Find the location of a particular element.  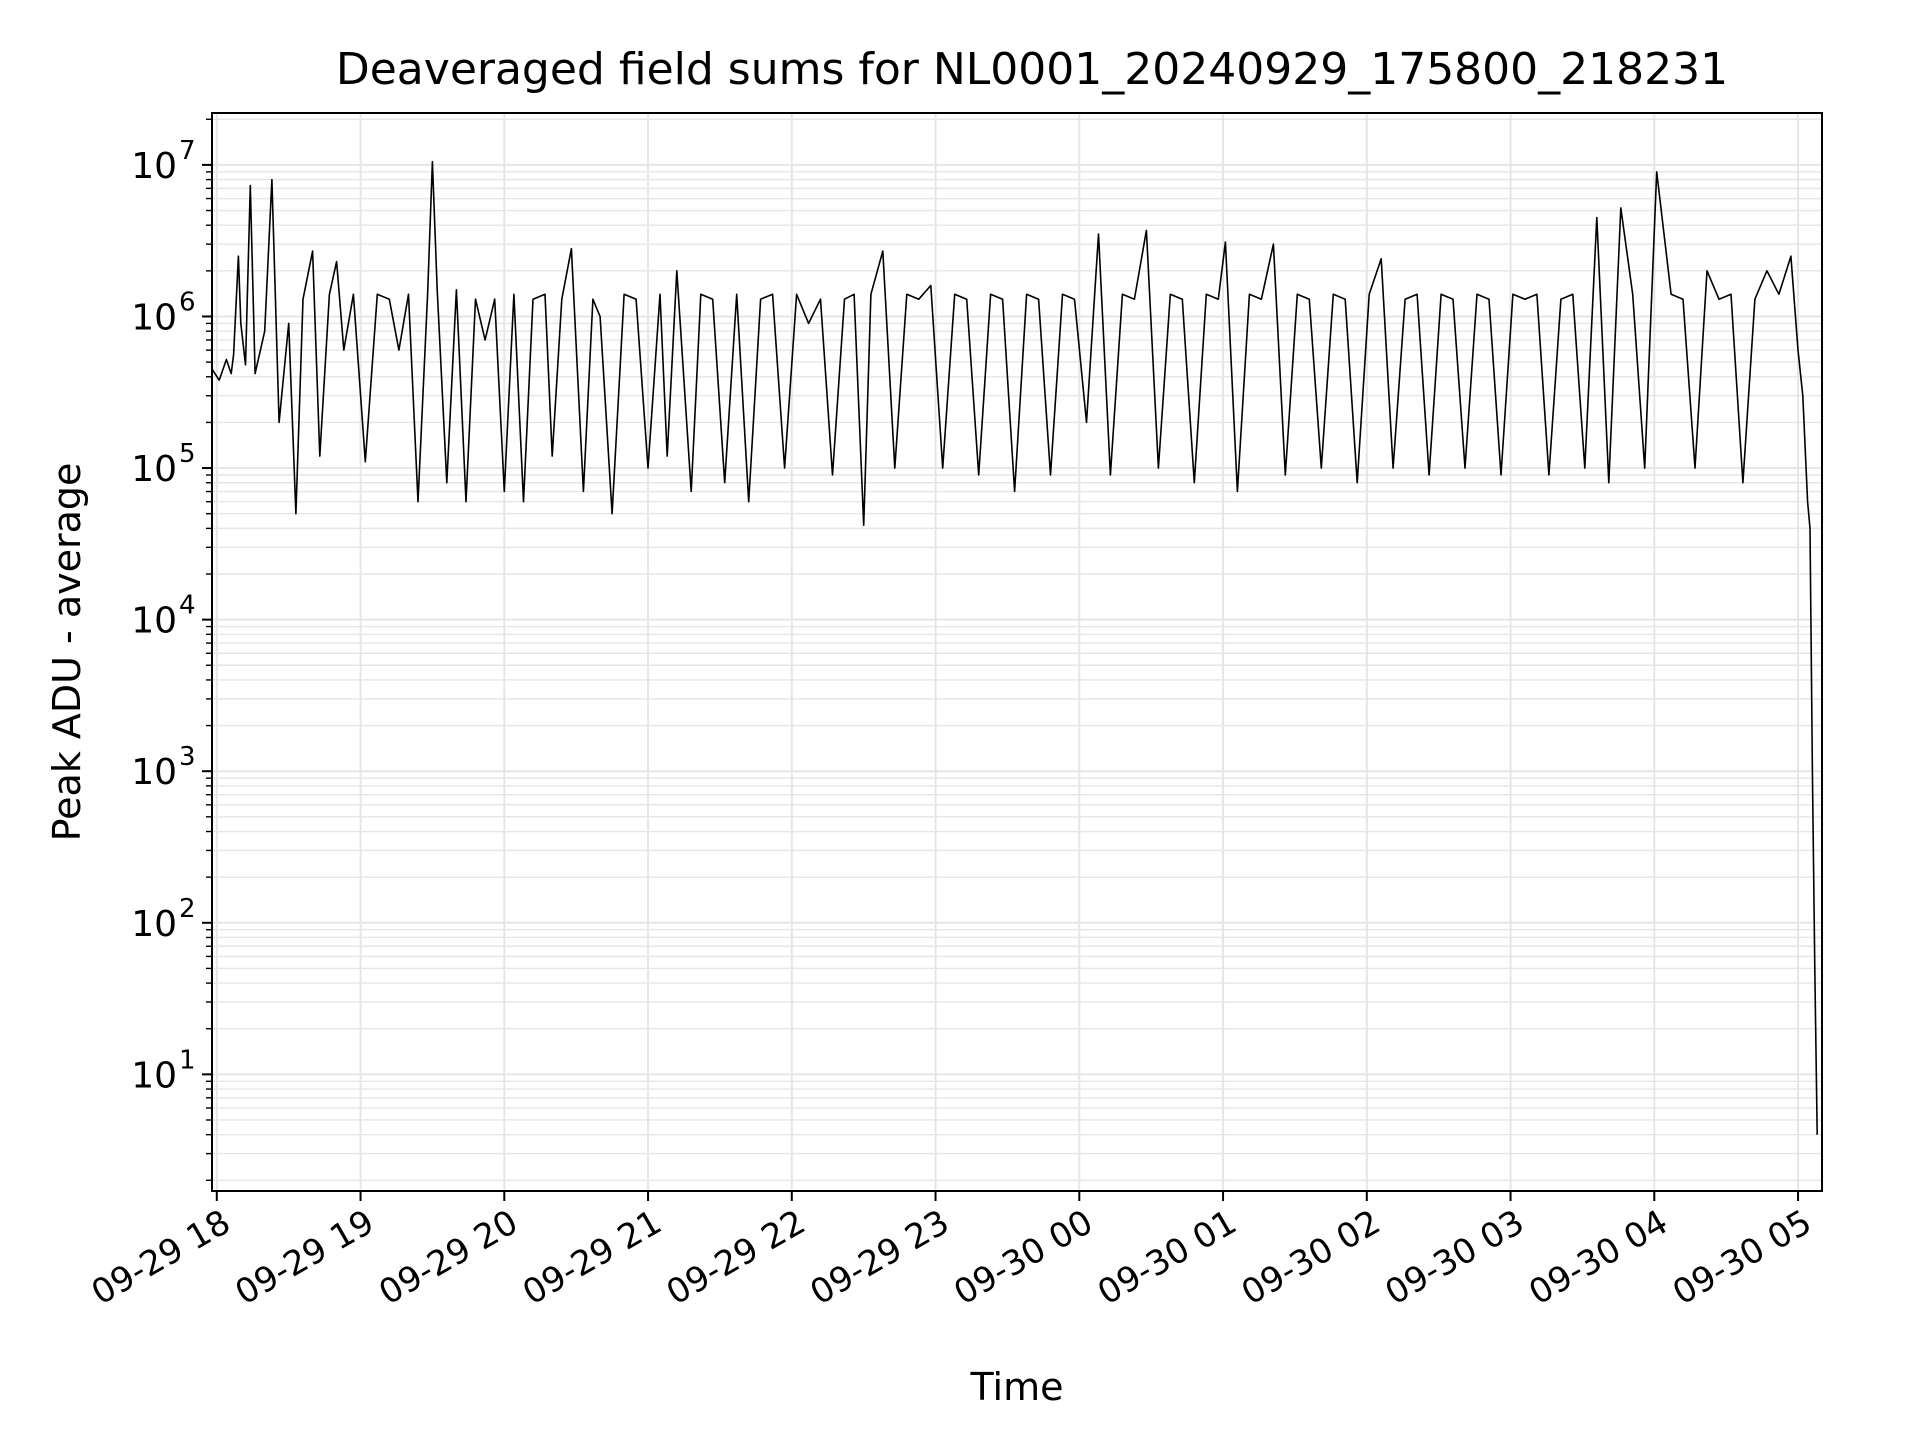

y-tick-exponent: 6 is located at coordinates (187, 302).